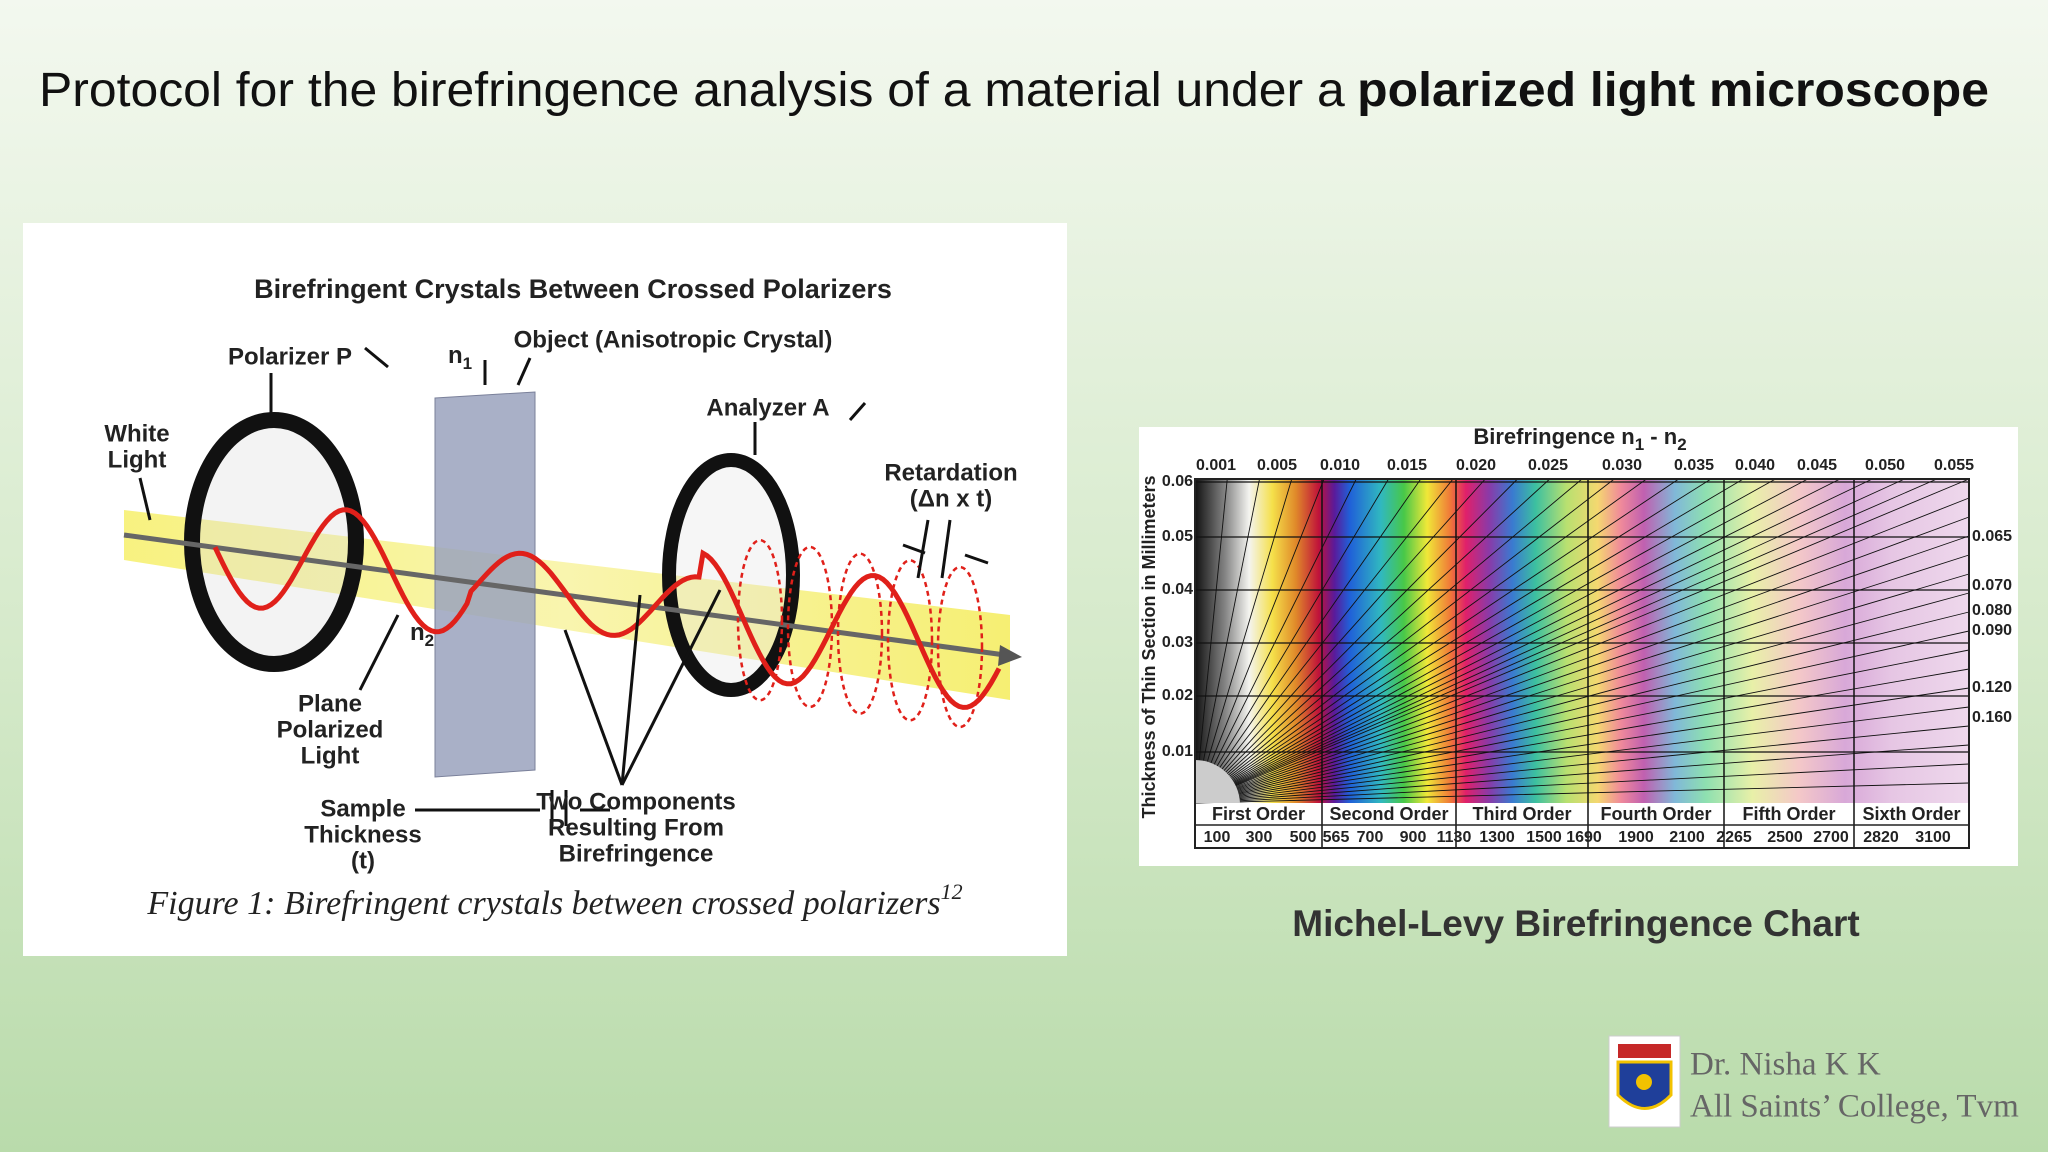  What do you see at coordinates (1177, 751) in the screenshot?
I see `left-scale-label: 0.01` at bounding box center [1177, 751].